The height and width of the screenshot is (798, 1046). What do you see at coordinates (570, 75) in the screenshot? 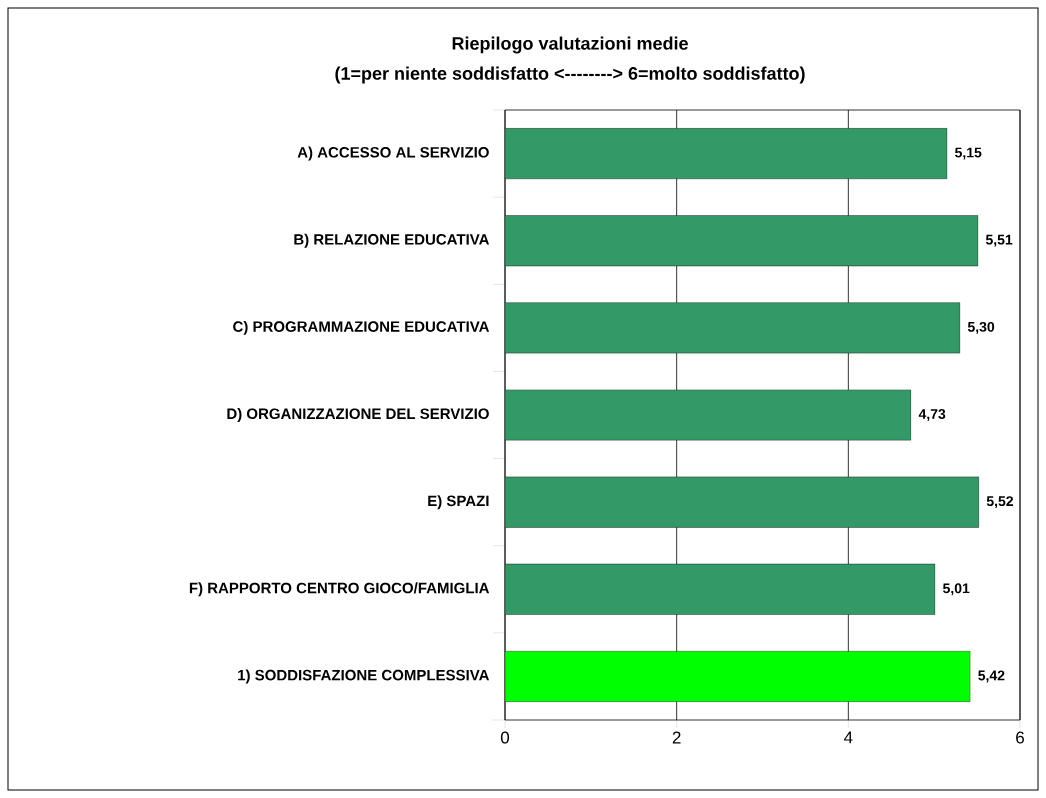
I see `chart-subtitle: (1=per niente soddisfatto <--------> 6=molto soddisfatto)` at bounding box center [570, 75].